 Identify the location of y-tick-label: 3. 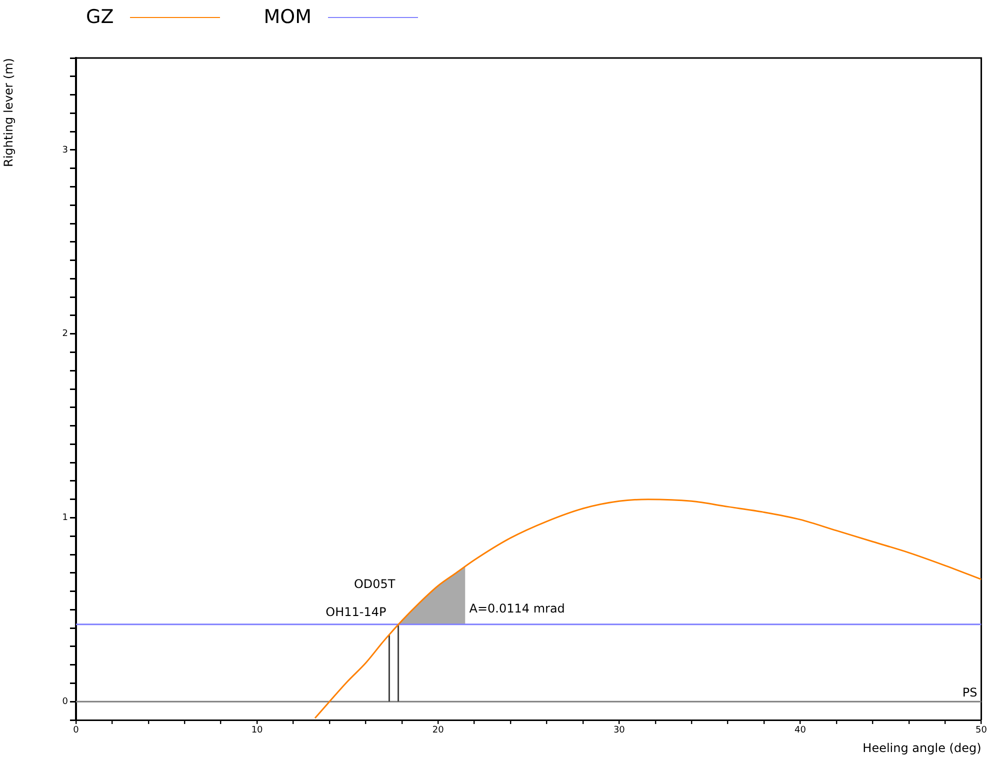
(65, 150).